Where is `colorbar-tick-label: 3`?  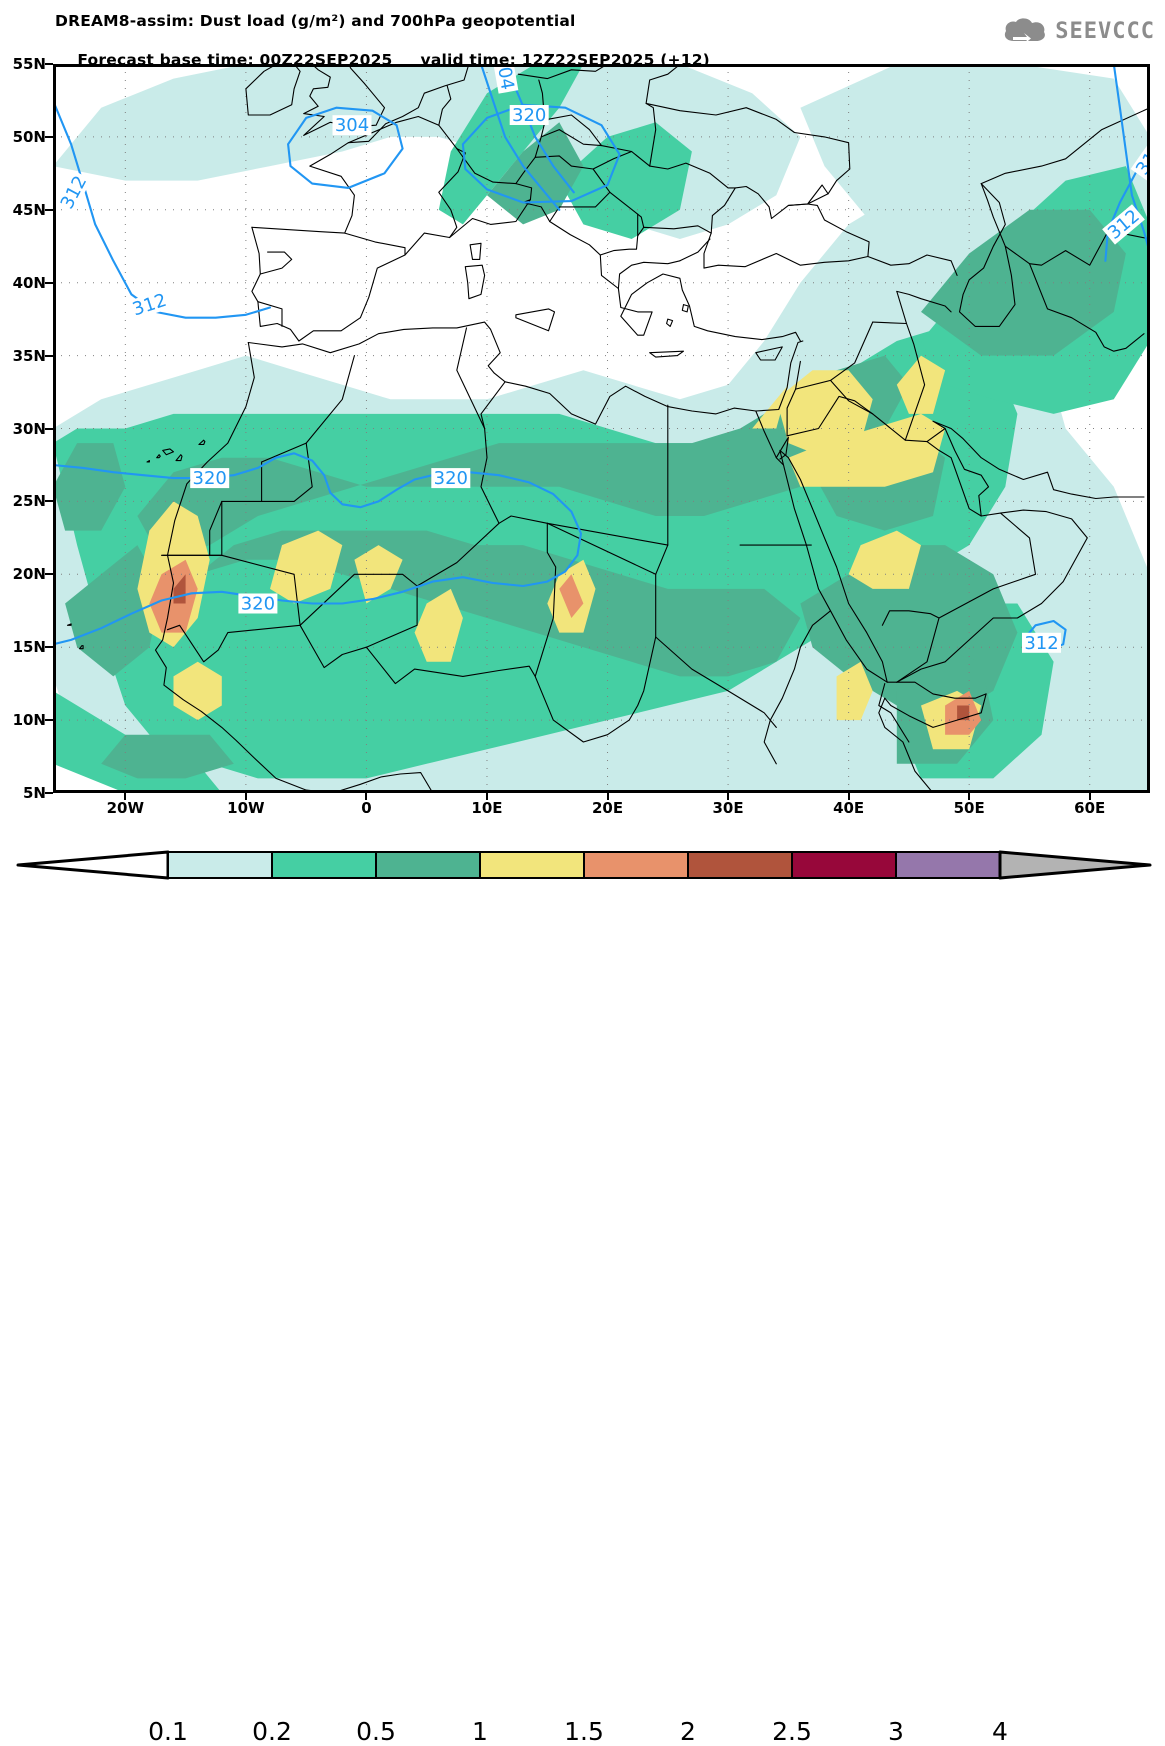
colorbar-tick-label: 3 is located at coordinates (896, 1731).